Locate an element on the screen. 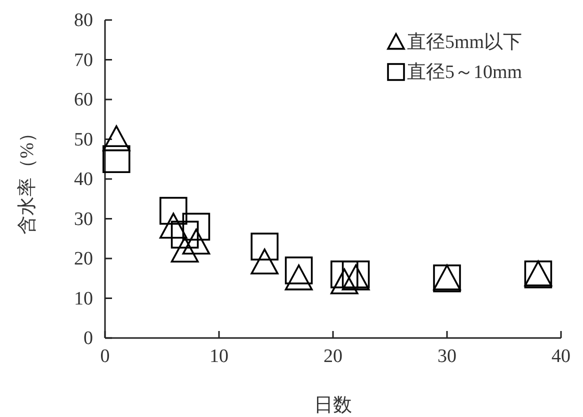 Image resolution: width=583 pixels, height=417 pixels. y-tick-label: 40 is located at coordinates (83, 179).